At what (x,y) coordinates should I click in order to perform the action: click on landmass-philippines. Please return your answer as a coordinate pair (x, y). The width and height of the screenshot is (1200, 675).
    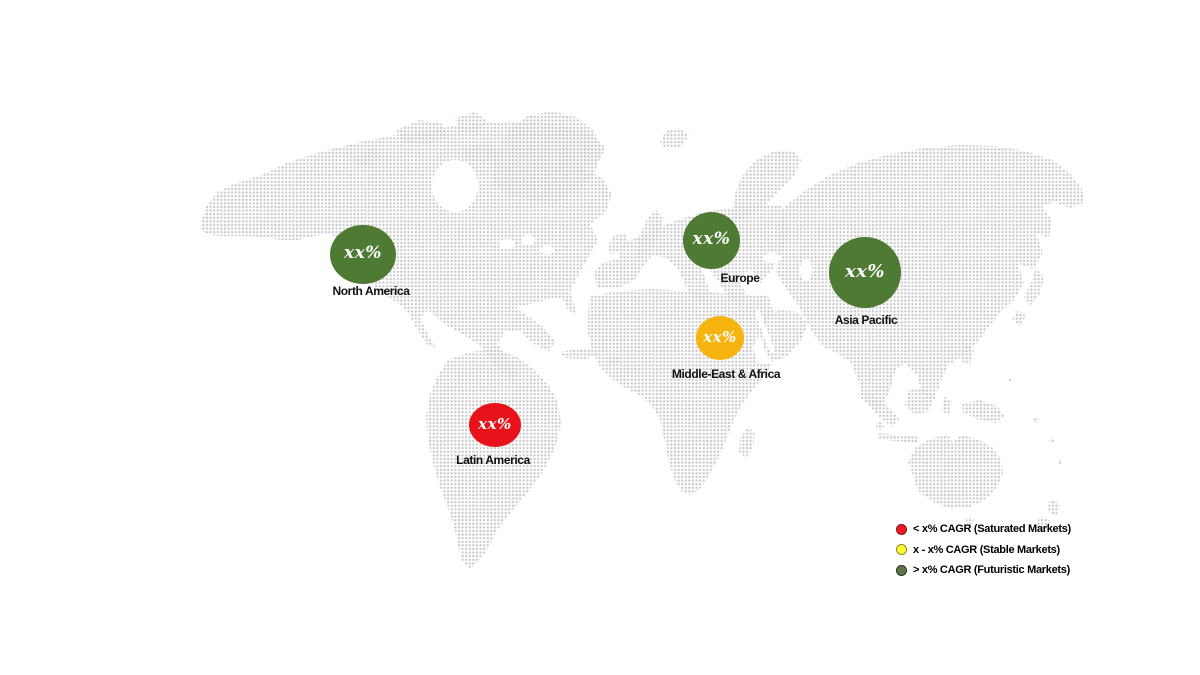
    Looking at the image, I should click on (967, 354).